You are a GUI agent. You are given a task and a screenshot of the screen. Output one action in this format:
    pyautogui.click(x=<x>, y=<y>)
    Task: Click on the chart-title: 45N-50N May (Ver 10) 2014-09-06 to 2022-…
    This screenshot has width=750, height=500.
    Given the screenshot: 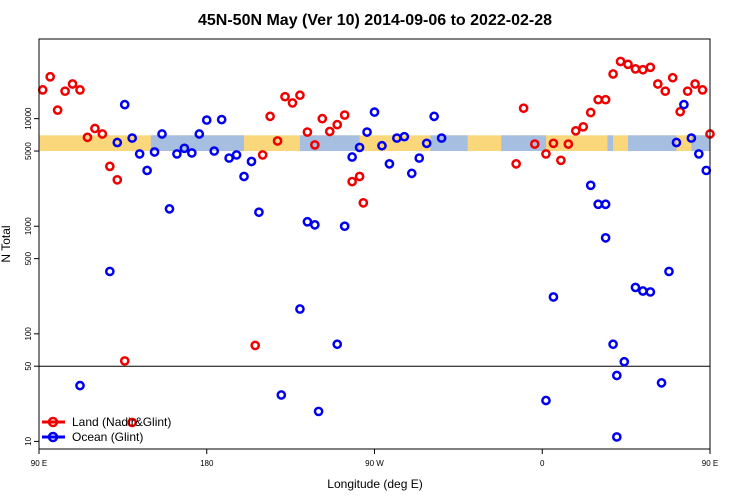 What is the action you would take?
    pyautogui.click(x=375, y=20)
    